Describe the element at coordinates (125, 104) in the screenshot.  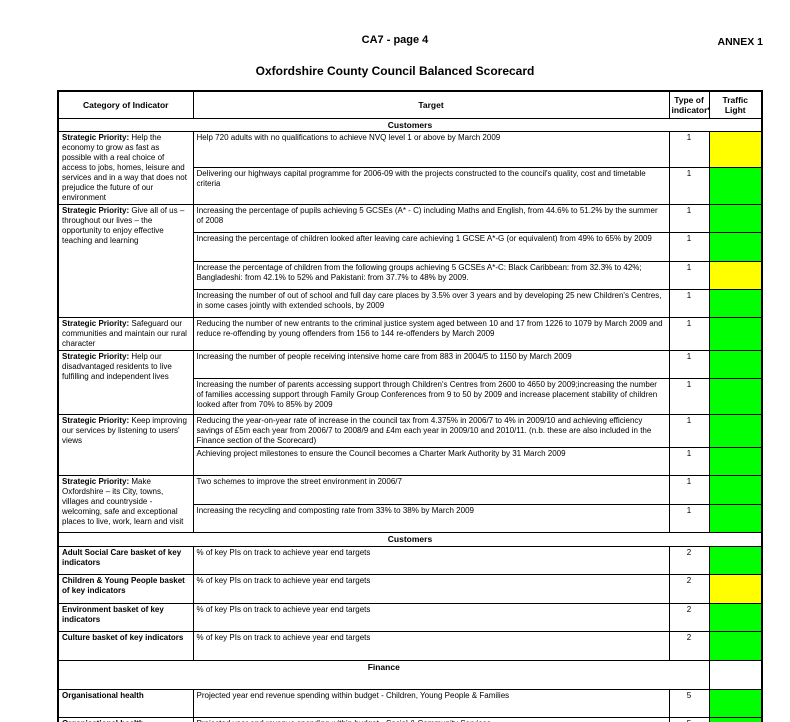
I see `column-header-category: Category of Indicator` at that location.